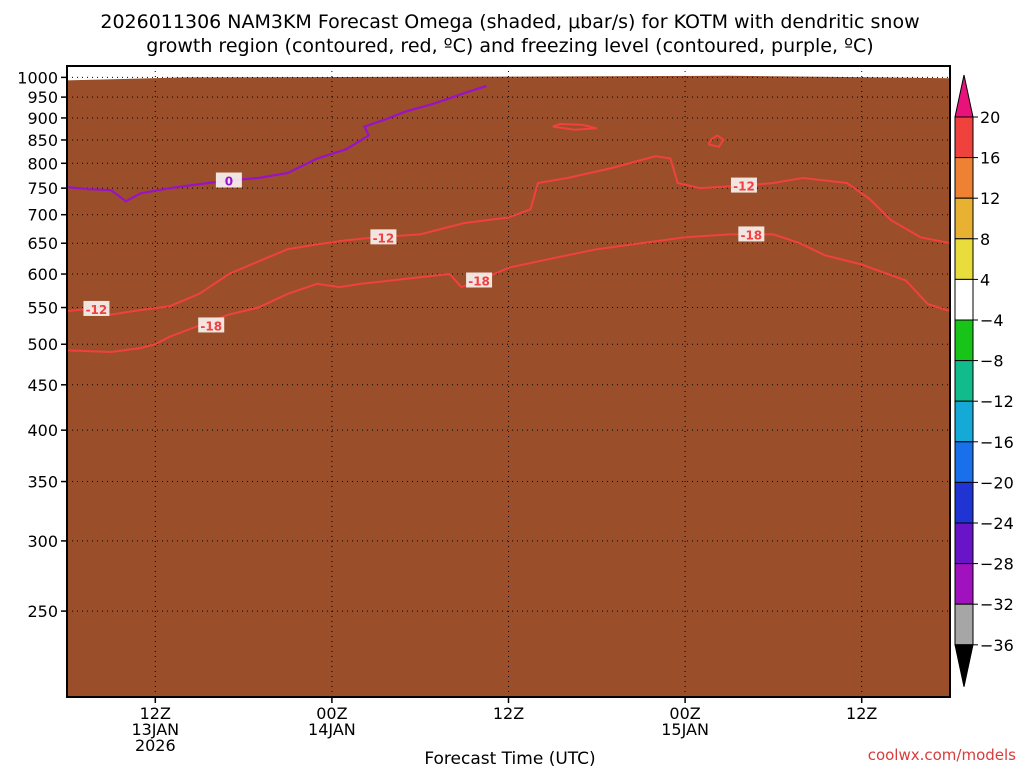 This screenshot has height=768, width=1024. Describe the element at coordinates (997, 564) in the screenshot. I see `colorbar-label-11: −28` at that location.